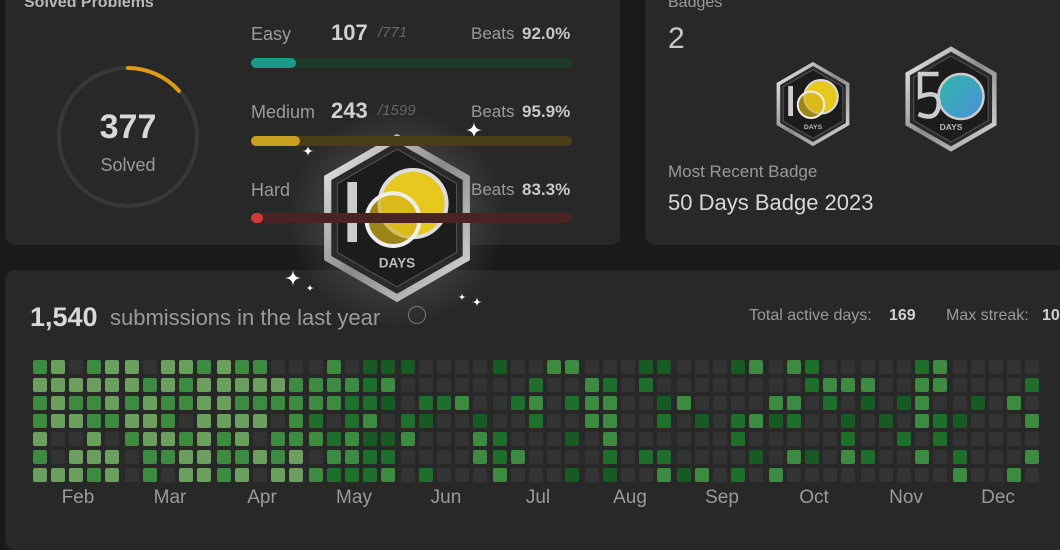 The height and width of the screenshot is (550, 1060). What do you see at coordinates (811, 105) in the screenshot?
I see `badge-circle` at bounding box center [811, 105].